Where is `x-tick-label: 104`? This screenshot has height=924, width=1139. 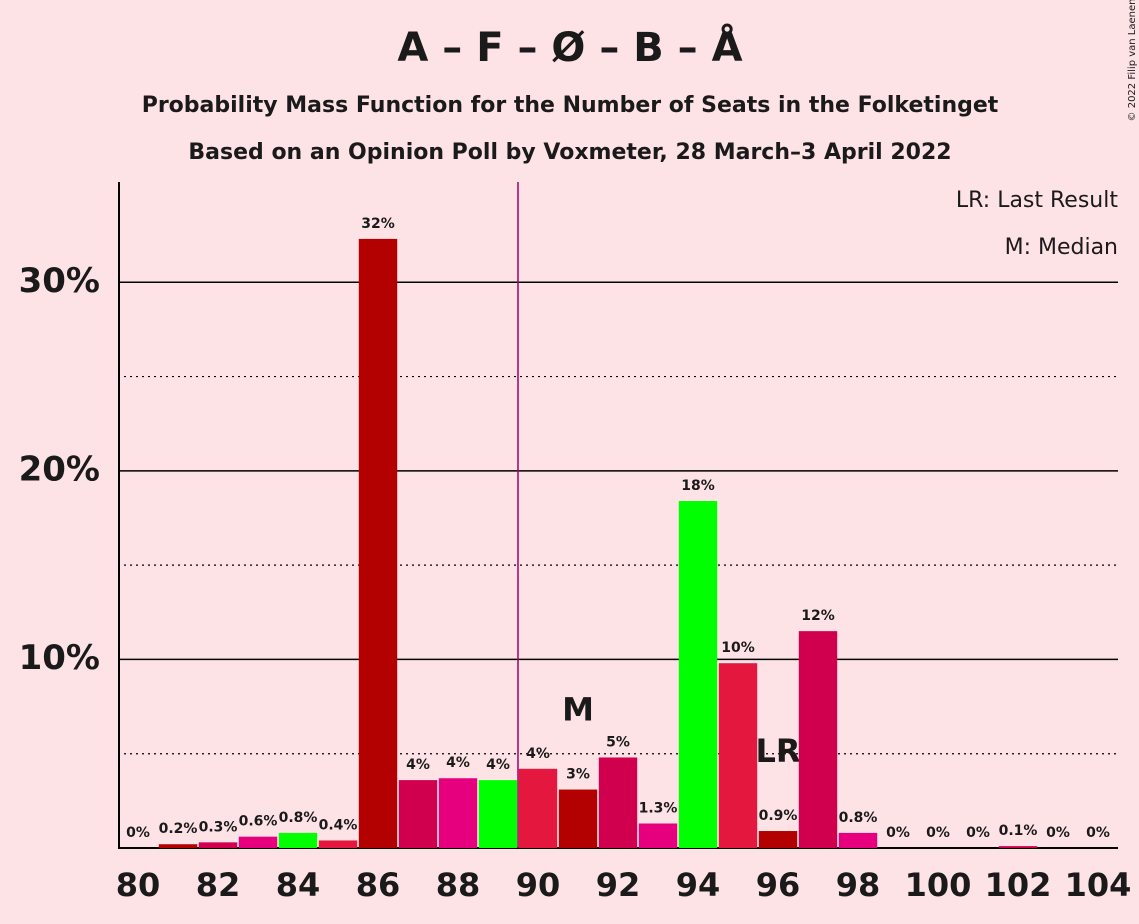
x-tick-label: 104 is located at coordinates (1098, 885).